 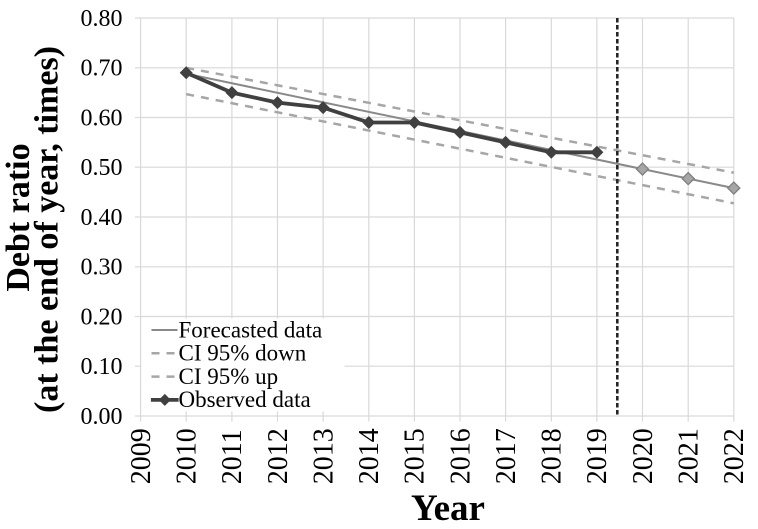 I want to click on svg-text: Debt ratio, so click(x=18, y=217).